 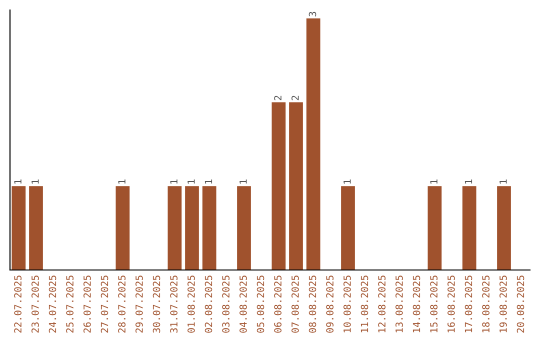 I want to click on x-tick-label: 31.07.2025, so click(x=174, y=304).